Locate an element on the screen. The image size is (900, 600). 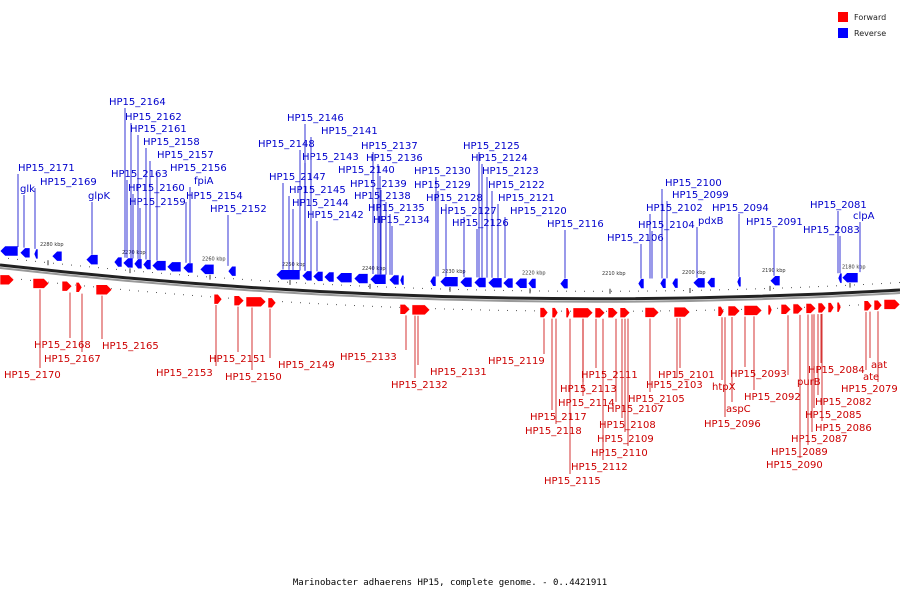
reverse-gene-label: HP15_2171 is located at coordinates (46, 168).